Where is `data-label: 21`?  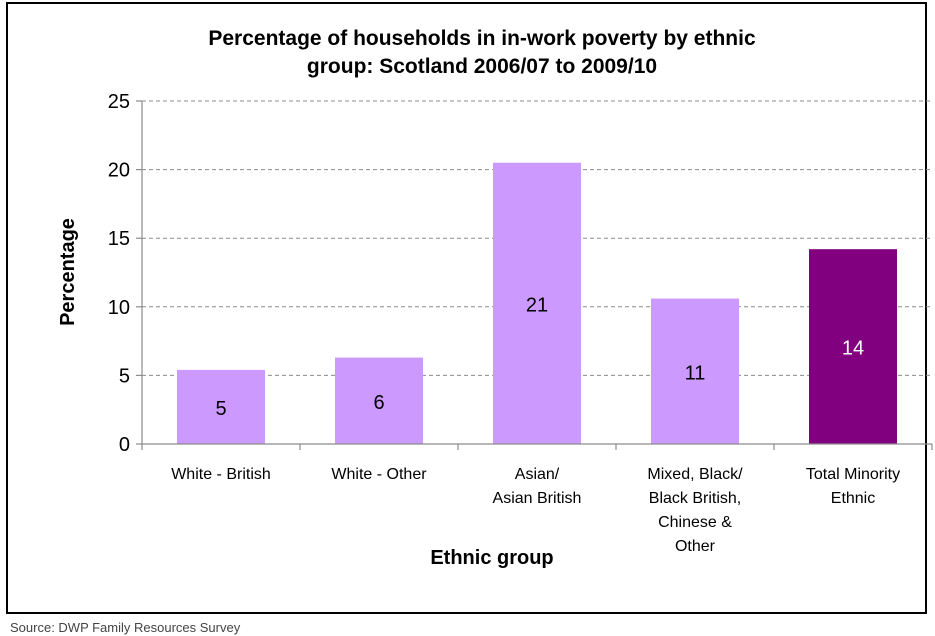
data-label: 21 is located at coordinates (537, 305).